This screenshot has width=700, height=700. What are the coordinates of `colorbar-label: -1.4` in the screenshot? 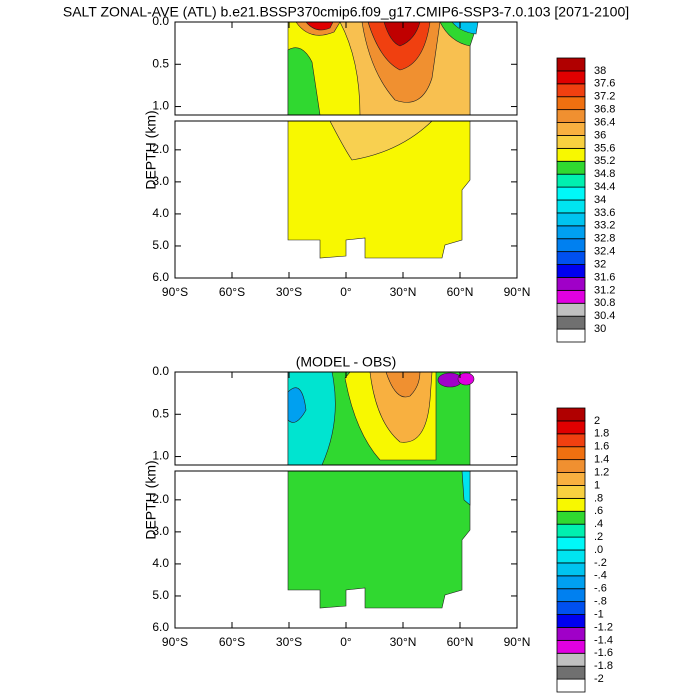 It's located at (603, 640).